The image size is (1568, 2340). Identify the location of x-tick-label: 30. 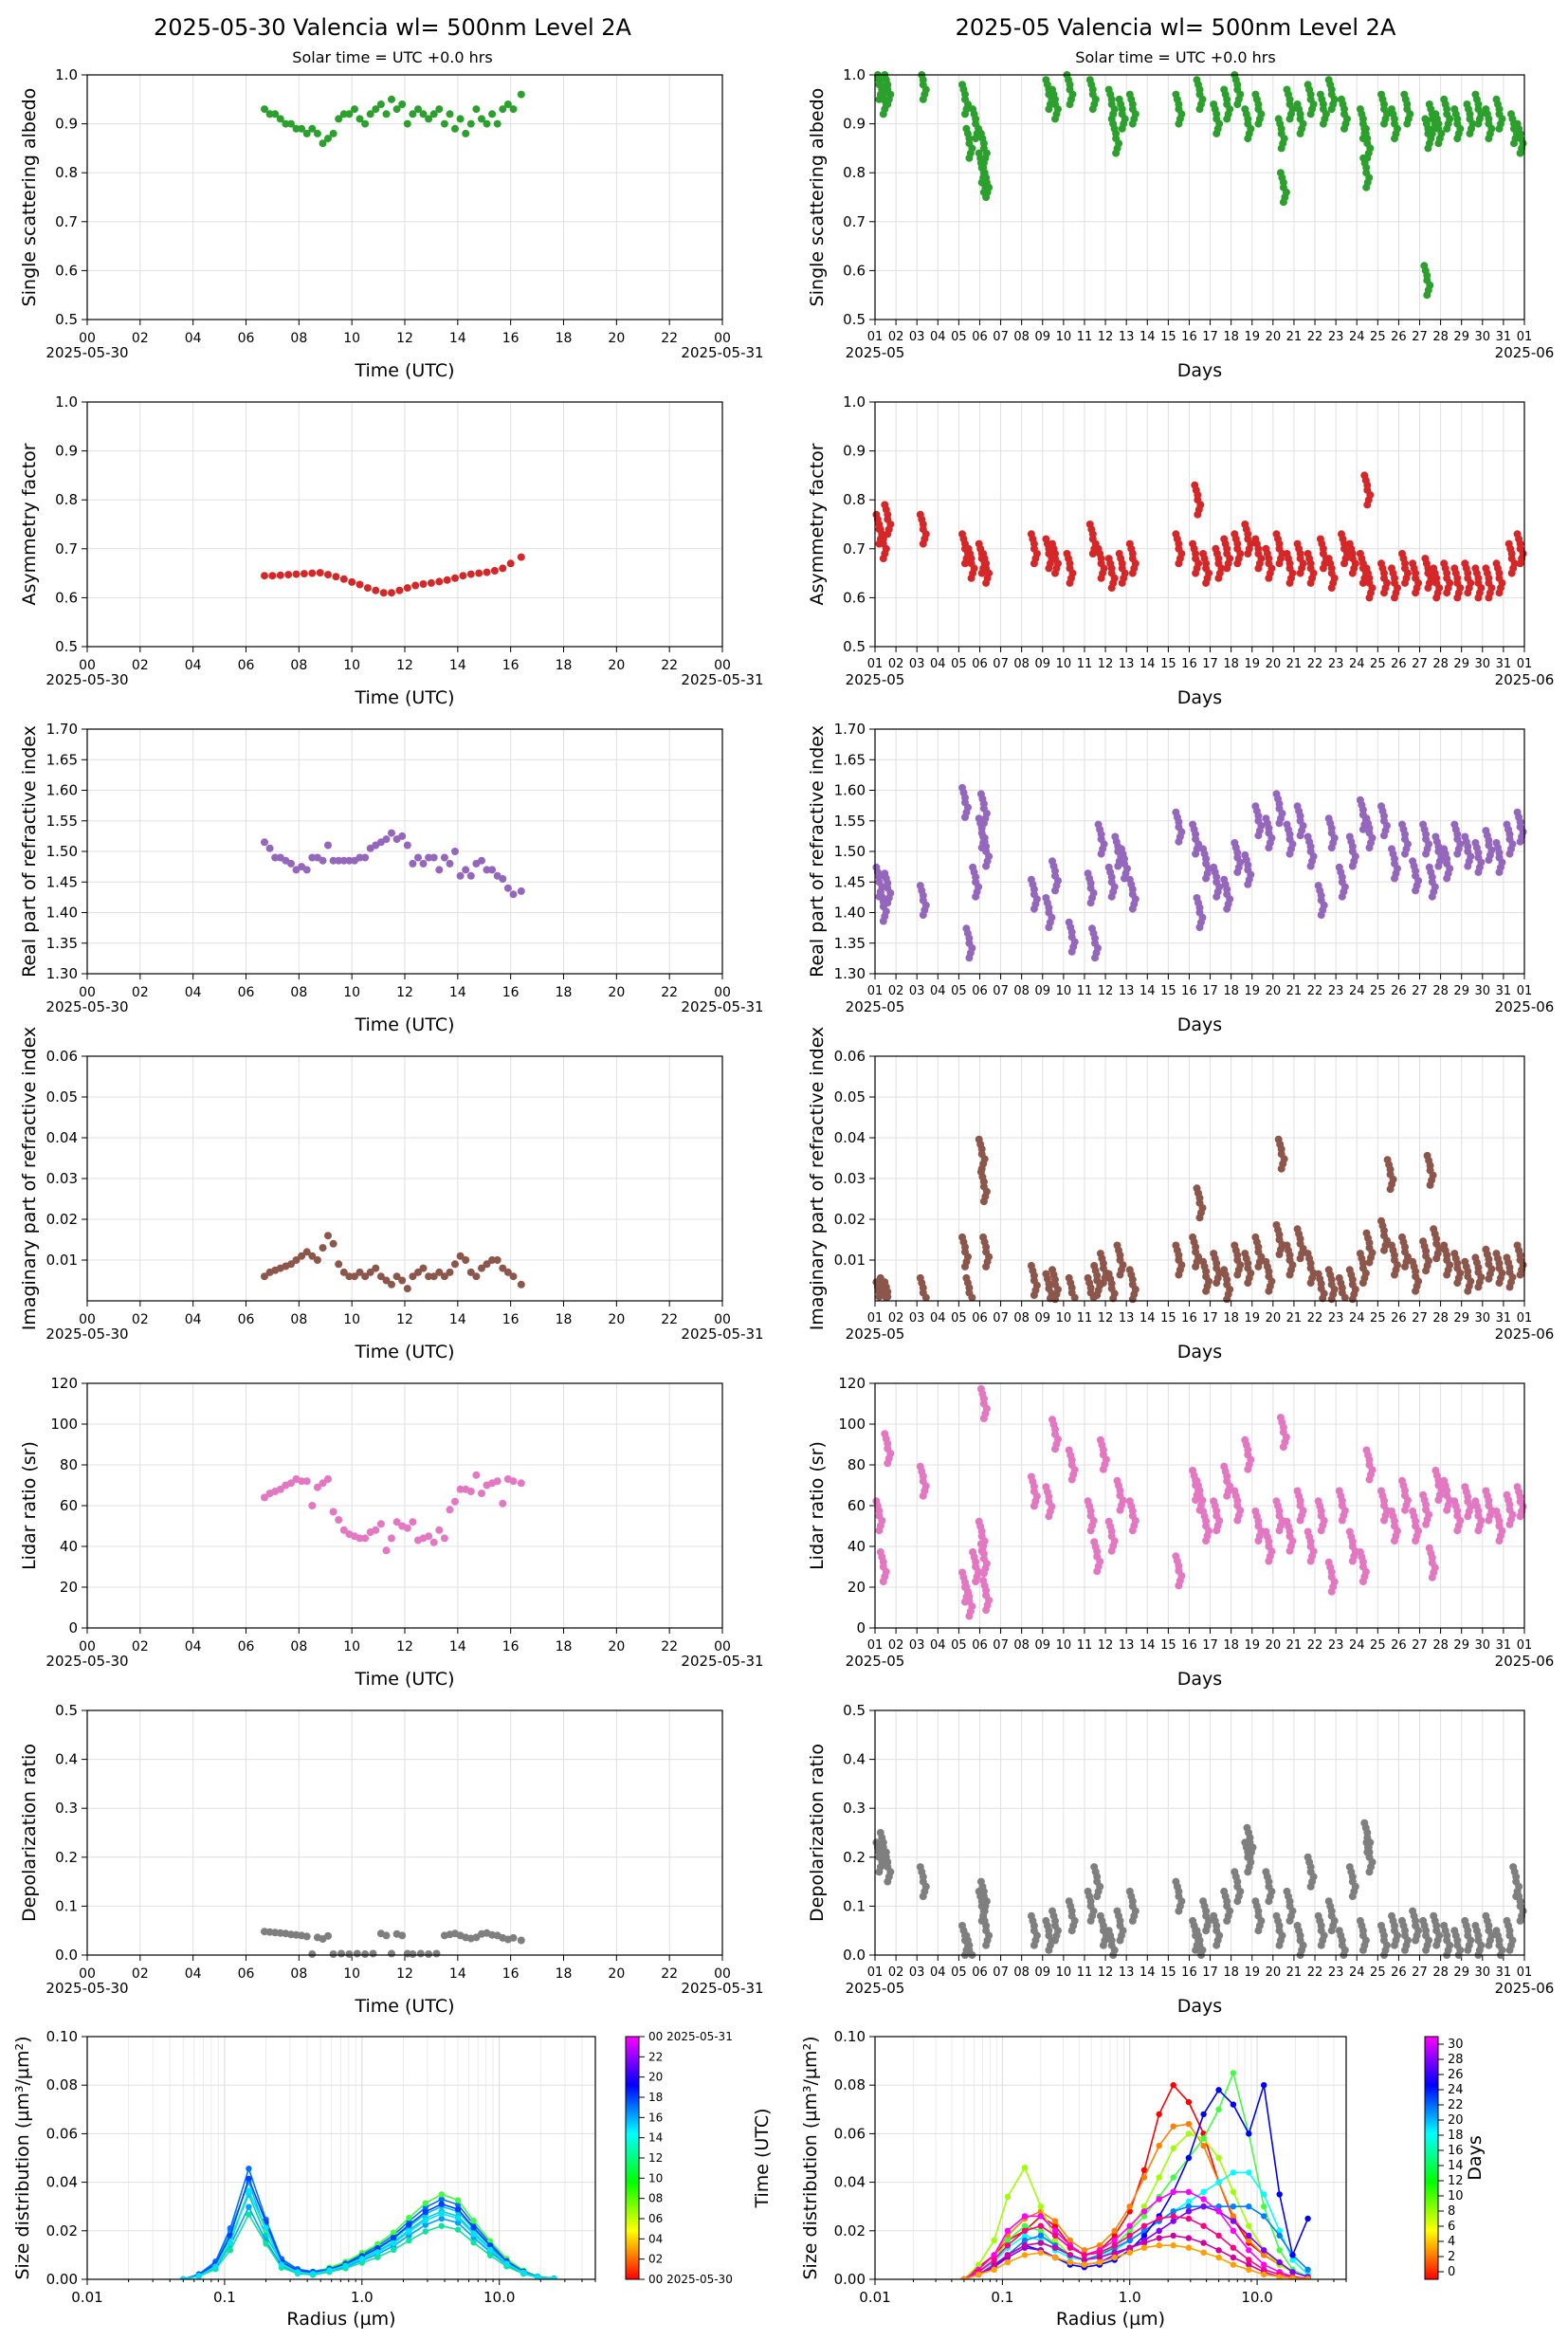
(1483, 1318).